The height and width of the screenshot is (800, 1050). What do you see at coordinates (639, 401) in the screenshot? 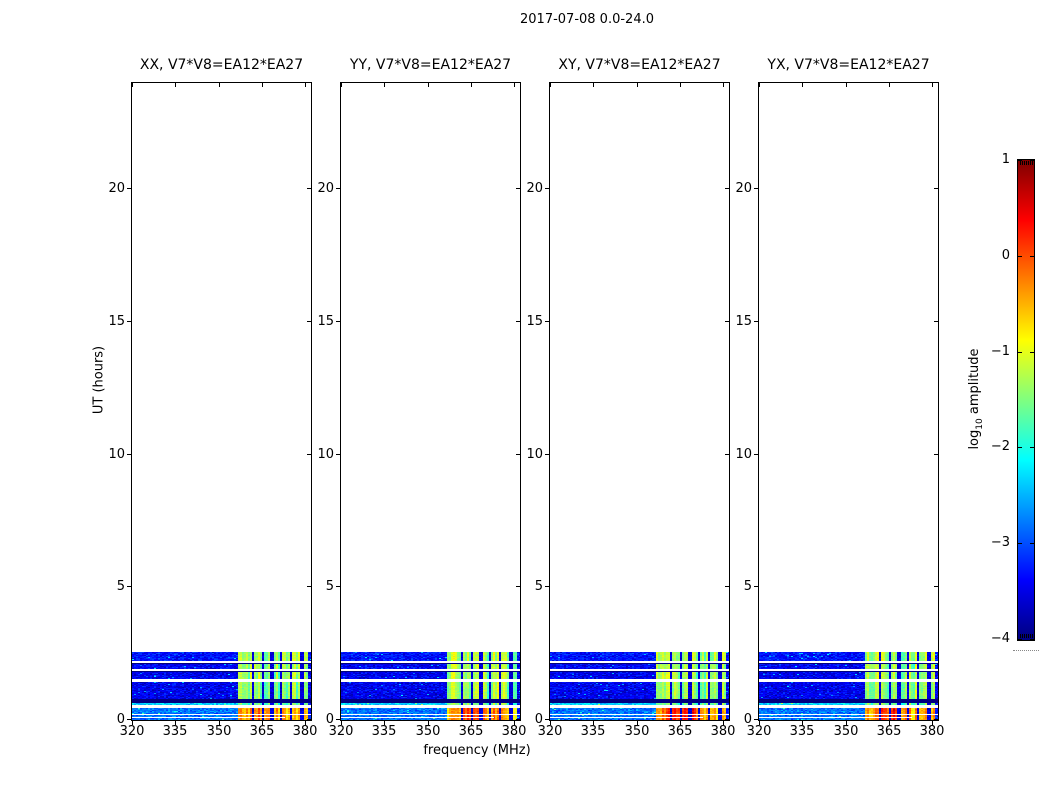
I see `spectrogram-xy` at bounding box center [639, 401].